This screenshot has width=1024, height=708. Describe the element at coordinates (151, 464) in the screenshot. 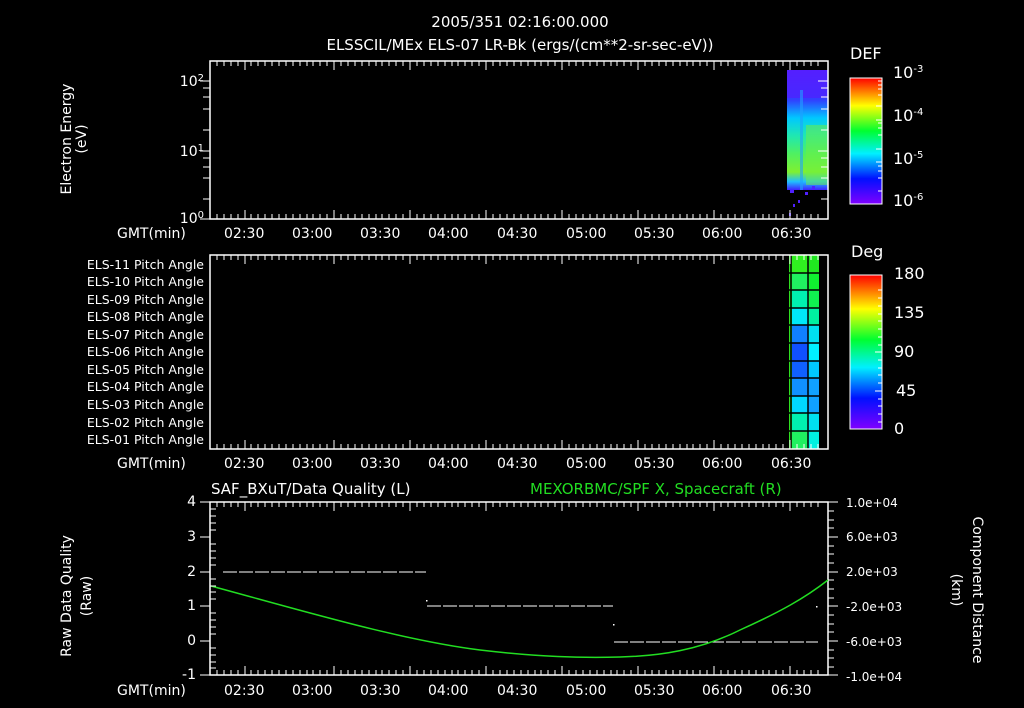

I see `panel2-xlabel: GMT(min)` at that location.